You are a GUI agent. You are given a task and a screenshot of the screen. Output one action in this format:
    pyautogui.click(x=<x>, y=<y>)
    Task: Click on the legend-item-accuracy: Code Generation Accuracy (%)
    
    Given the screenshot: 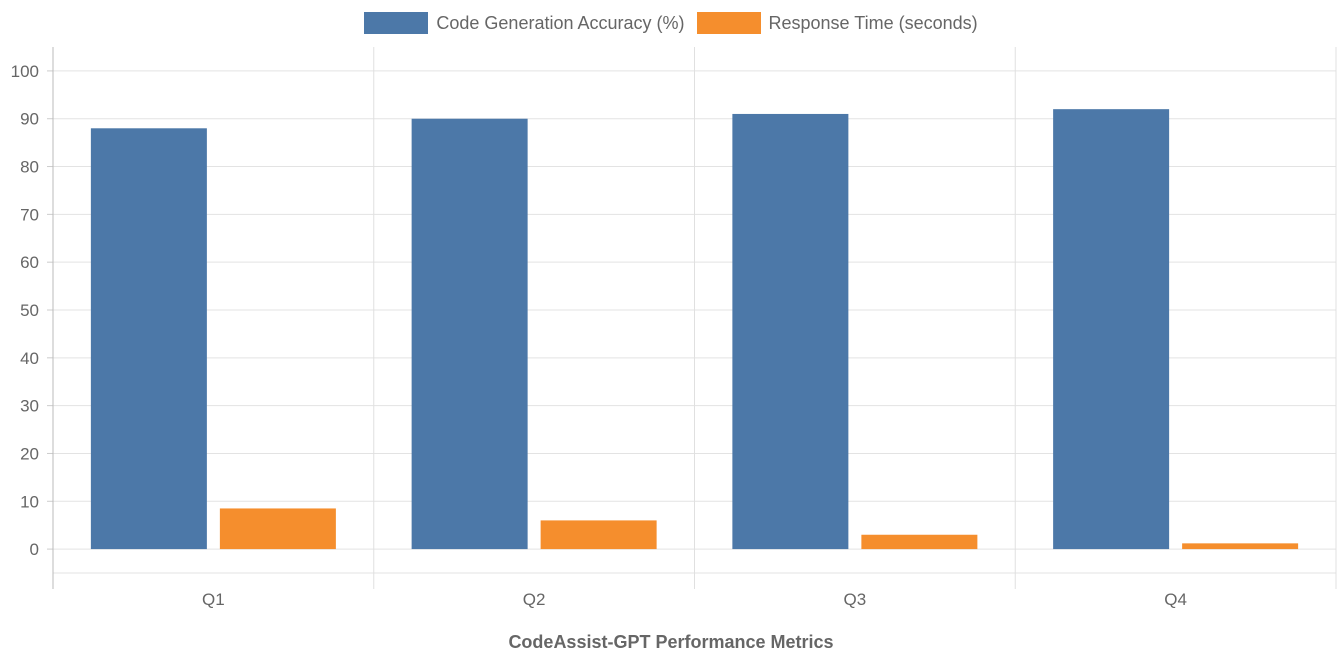 What is the action you would take?
    pyautogui.click(x=524, y=23)
    